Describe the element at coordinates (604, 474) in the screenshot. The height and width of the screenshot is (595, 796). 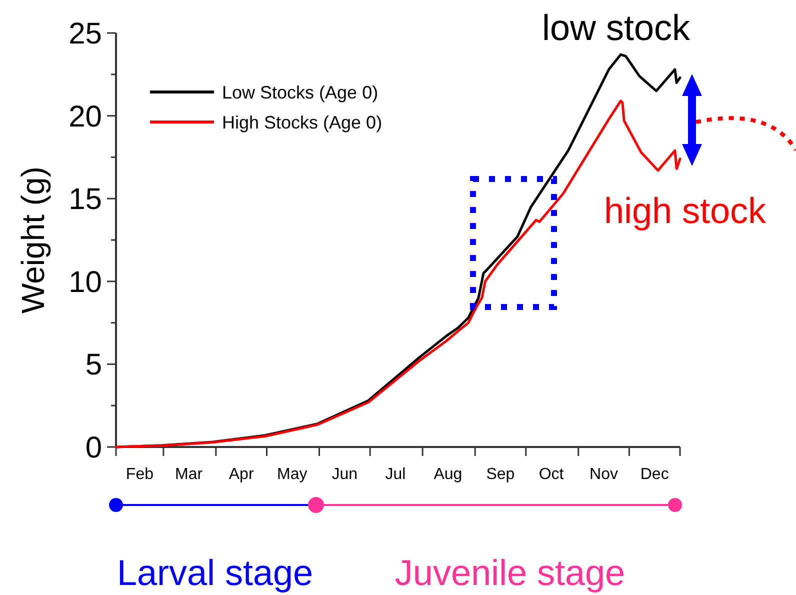
I see `x-tick-label: Nov` at that location.